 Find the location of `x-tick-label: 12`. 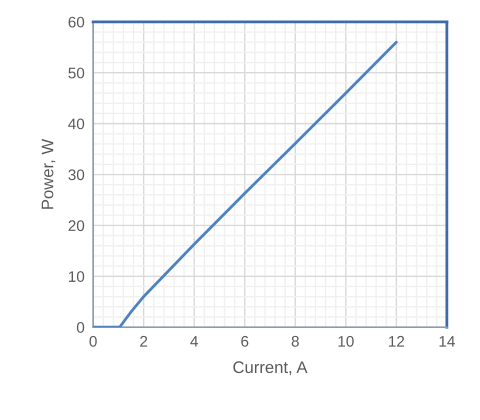

x-tick-label: 12 is located at coordinates (396, 341).